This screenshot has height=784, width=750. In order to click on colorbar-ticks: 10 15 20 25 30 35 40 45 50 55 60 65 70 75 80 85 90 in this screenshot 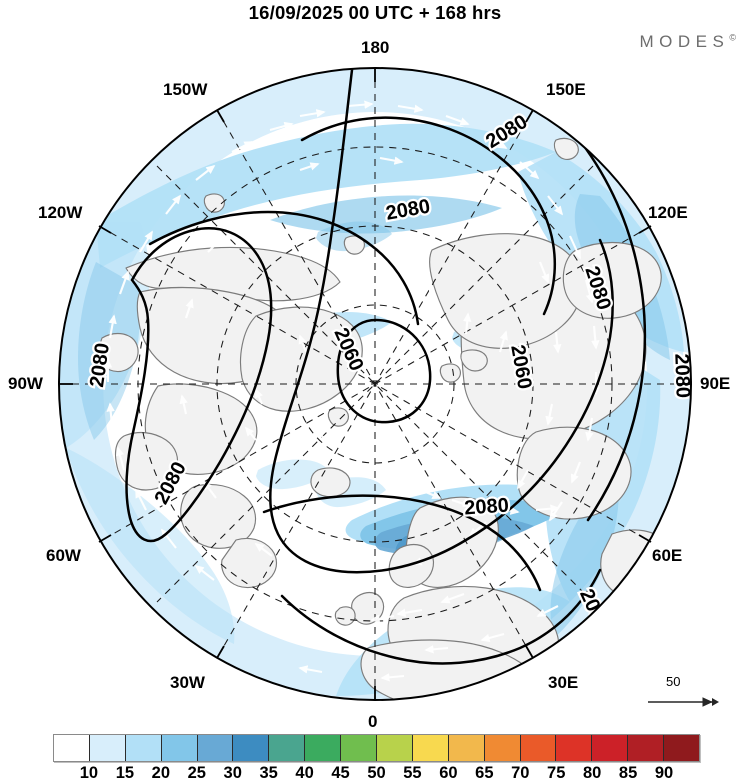, I will do `click(376, 774)`.